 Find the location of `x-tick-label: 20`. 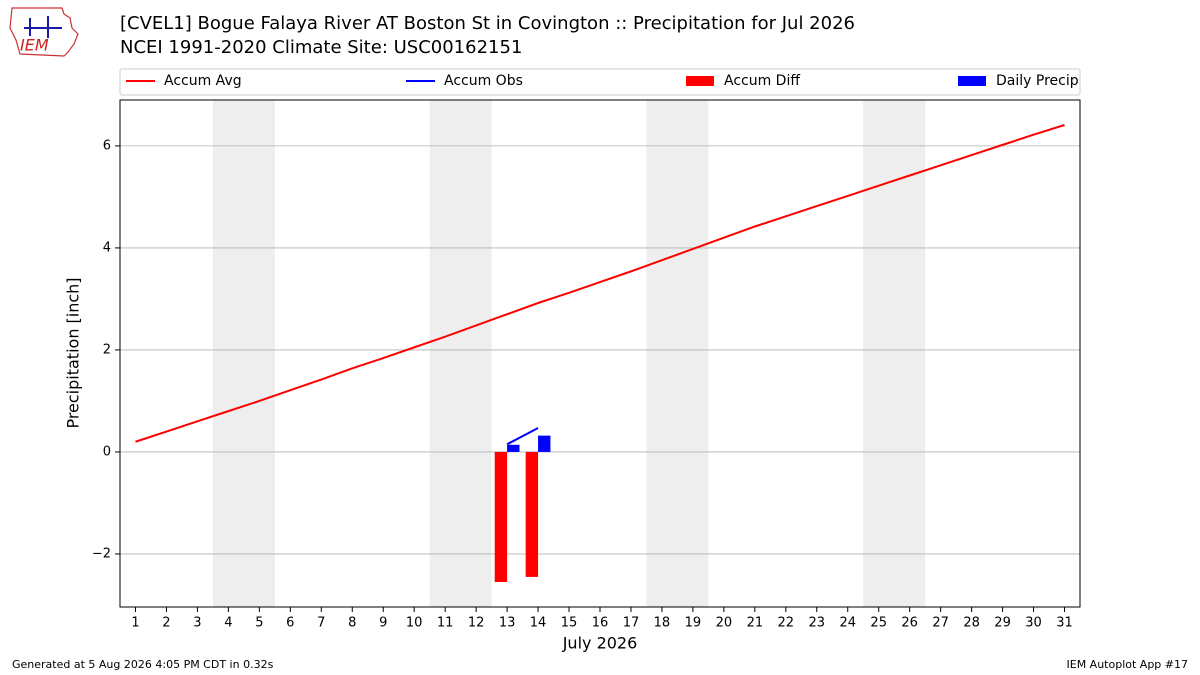

x-tick-label: 20 is located at coordinates (724, 623).